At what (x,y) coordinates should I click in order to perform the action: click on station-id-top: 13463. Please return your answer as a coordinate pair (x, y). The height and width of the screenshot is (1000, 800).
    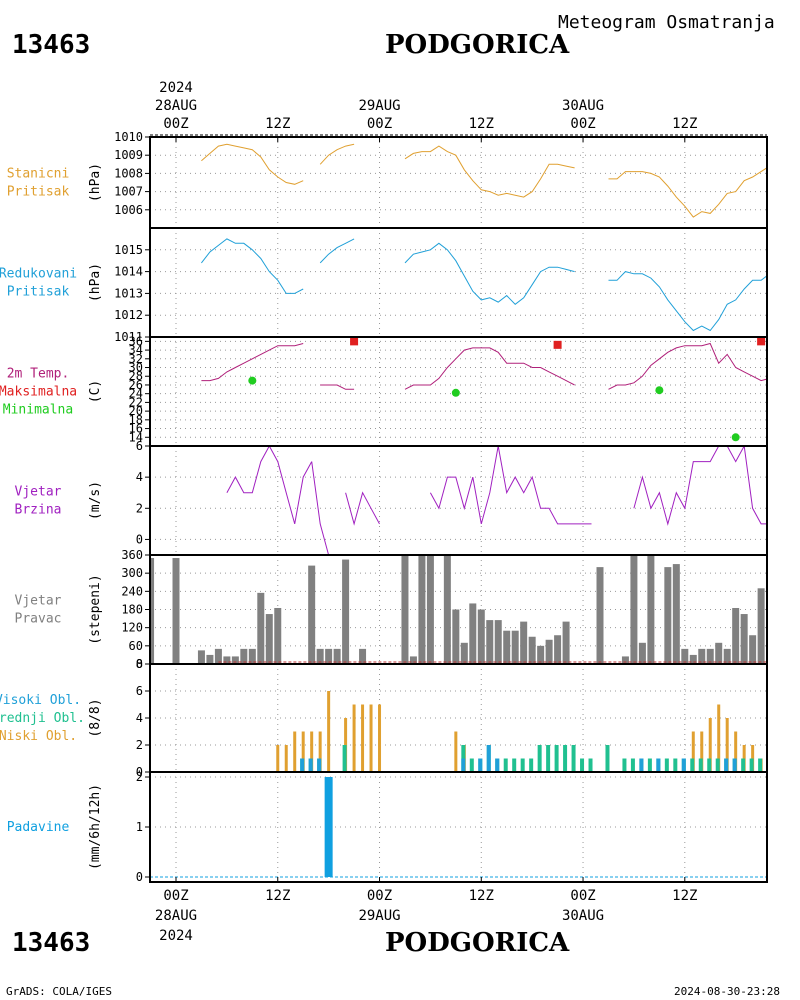
    Looking at the image, I should click on (51, 45).